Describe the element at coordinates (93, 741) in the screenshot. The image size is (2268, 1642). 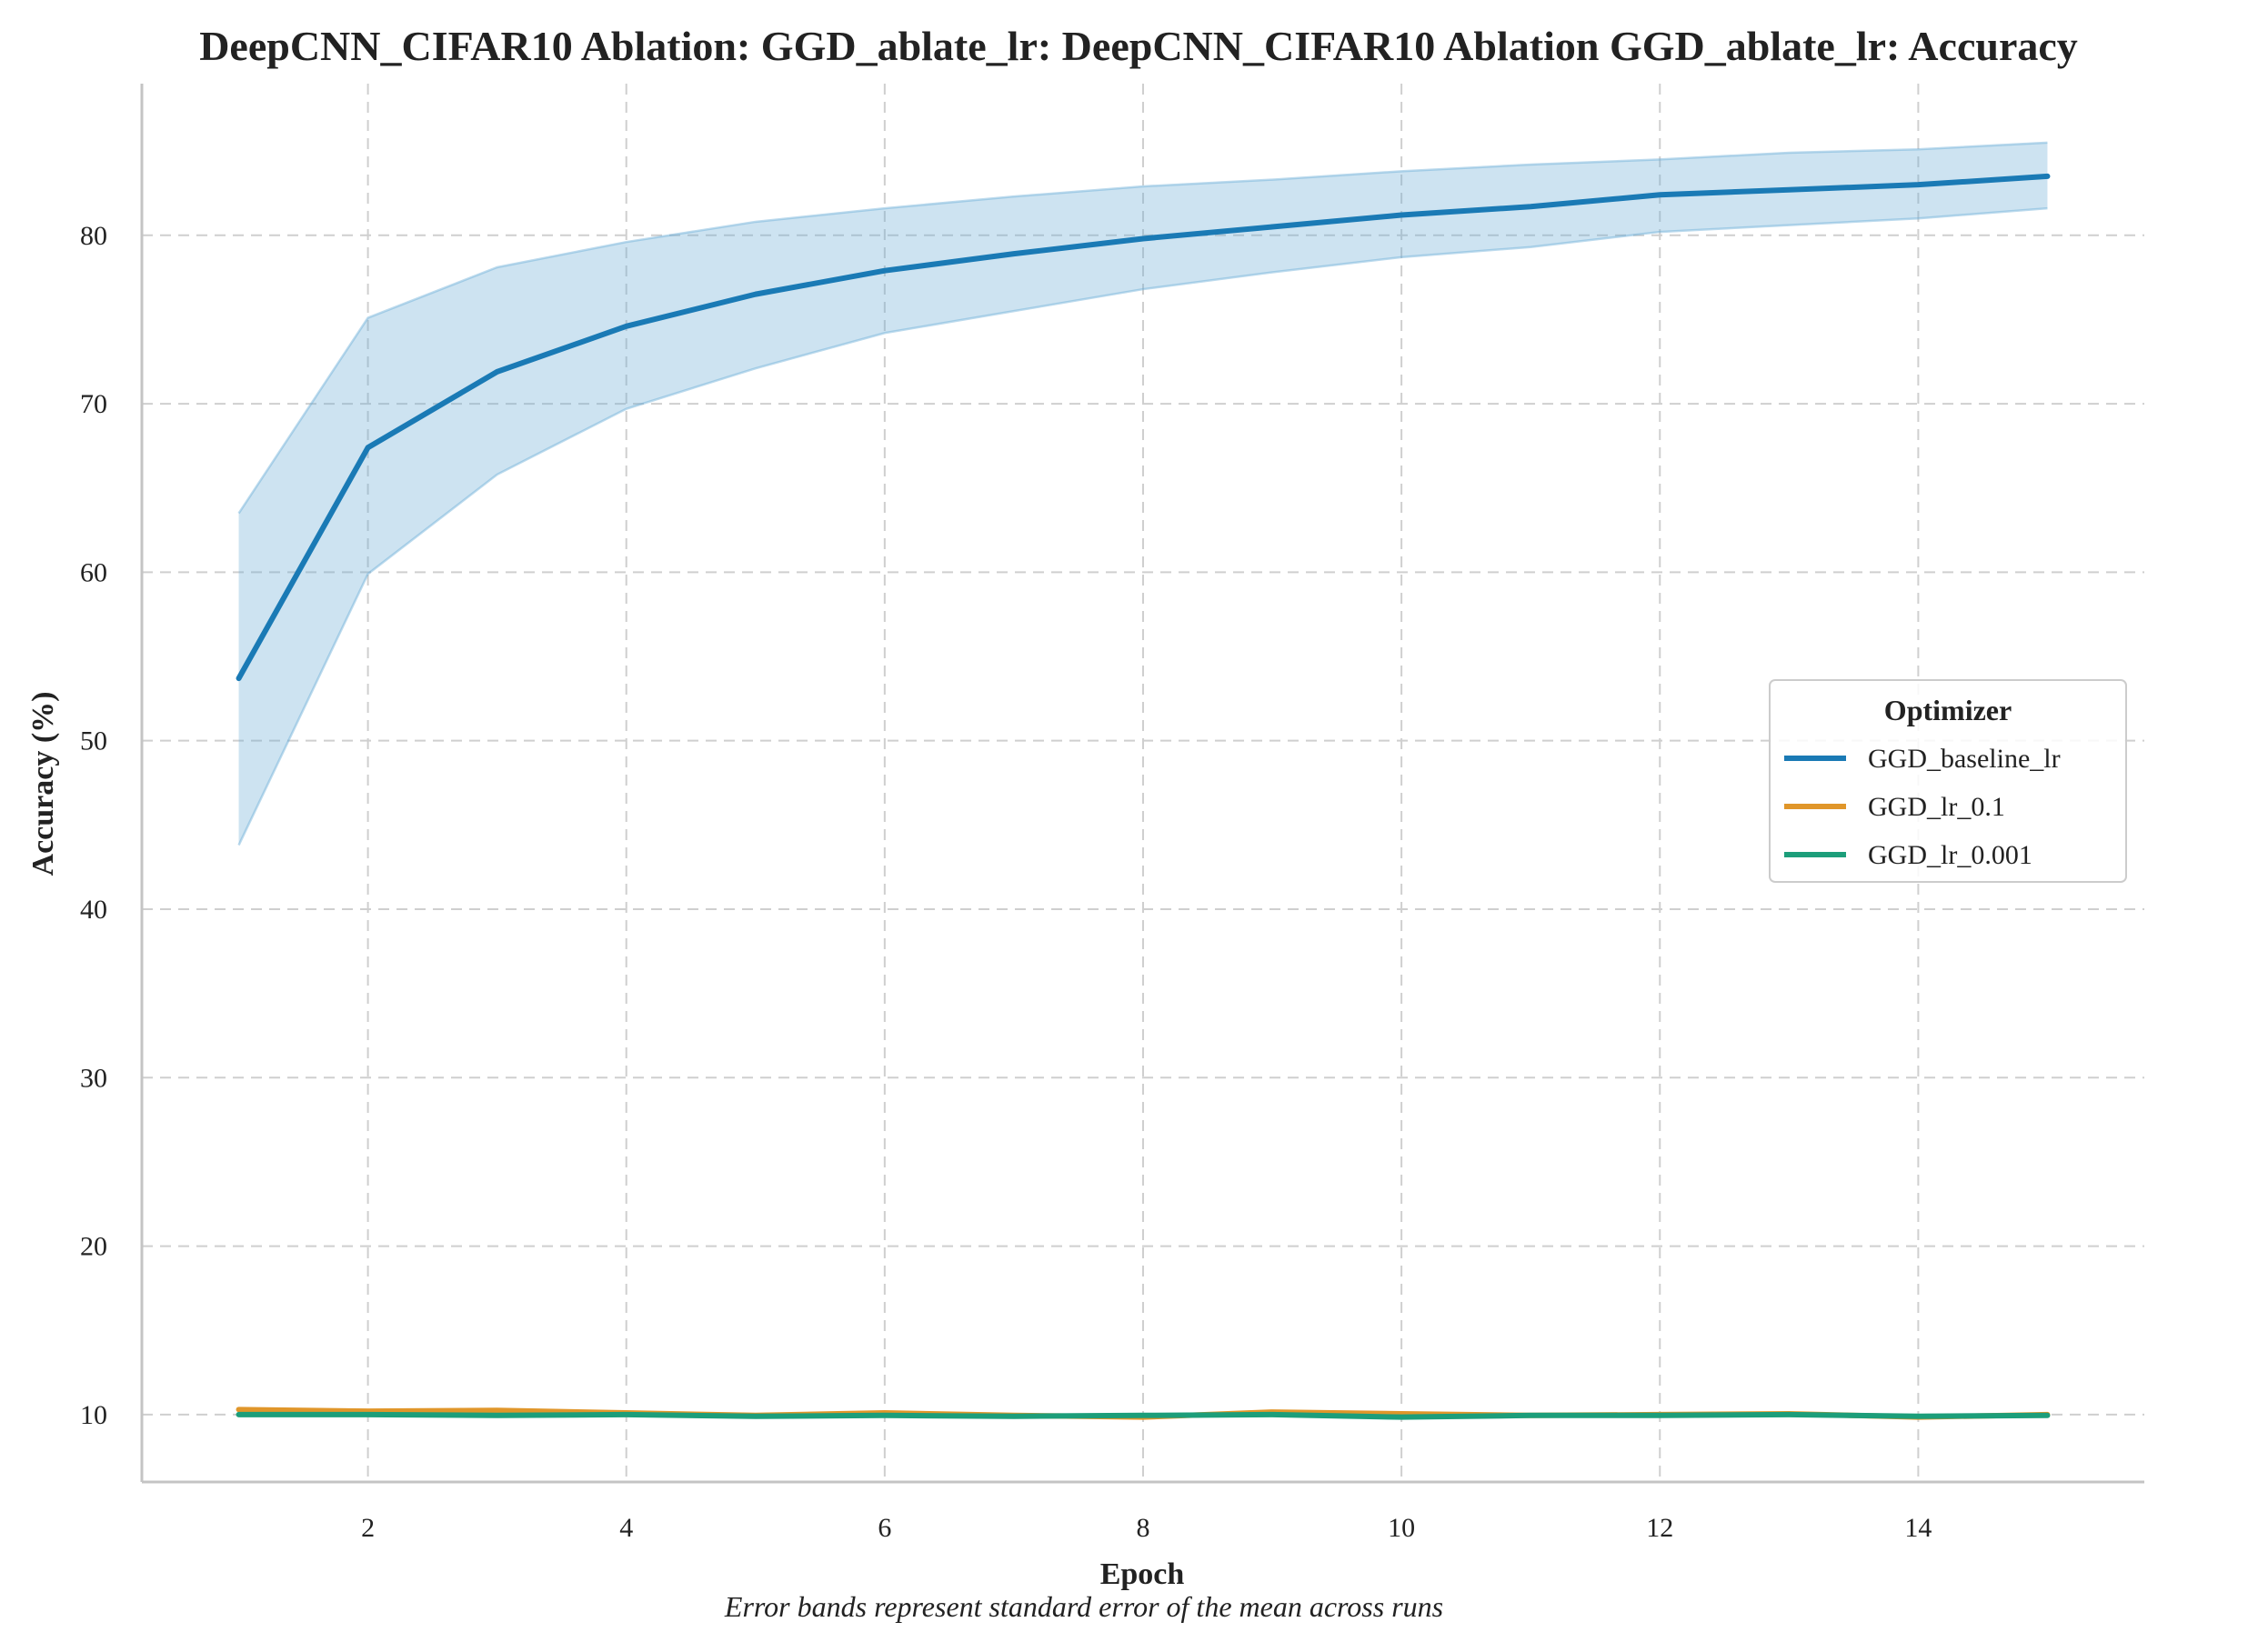
I see `y-tick-label: 50` at that location.